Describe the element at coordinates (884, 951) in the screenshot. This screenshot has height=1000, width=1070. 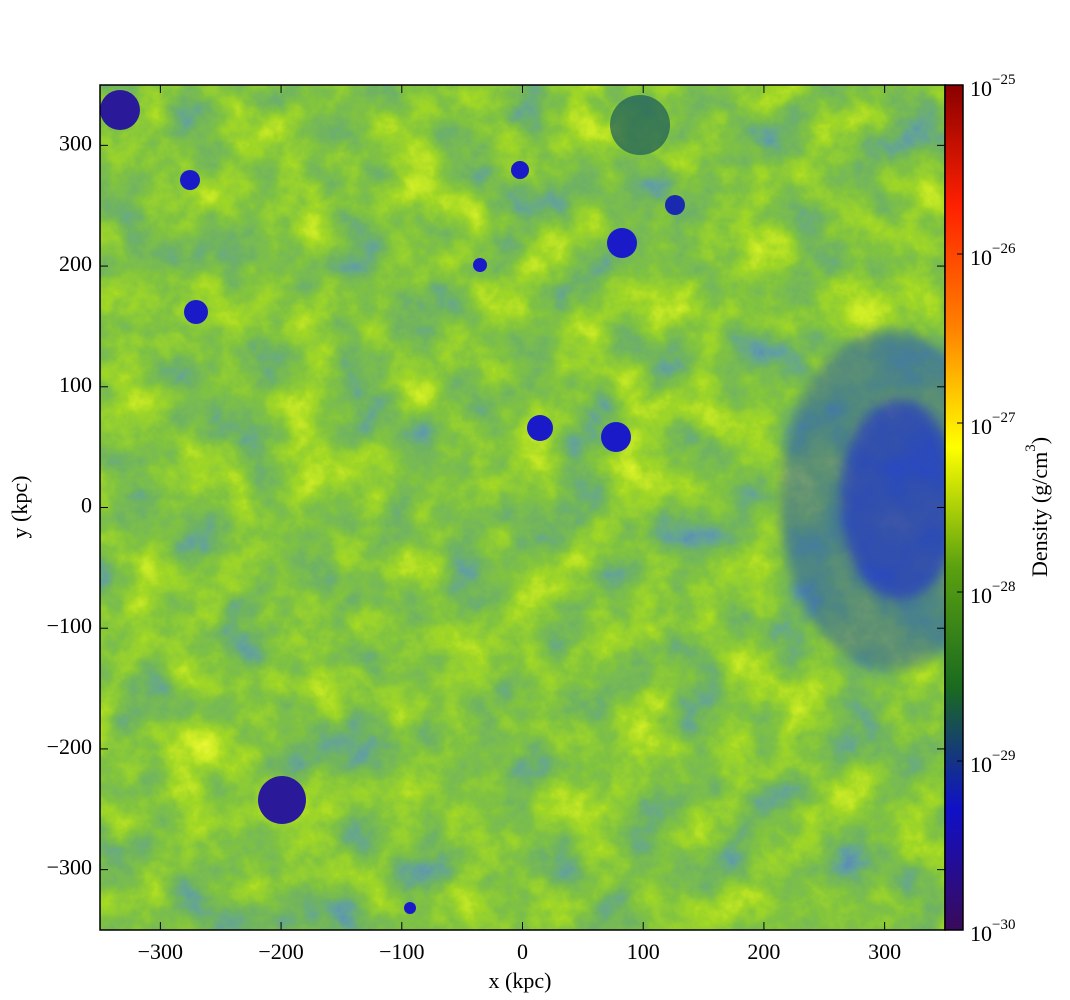
I see `x-tick-label: 300` at that location.